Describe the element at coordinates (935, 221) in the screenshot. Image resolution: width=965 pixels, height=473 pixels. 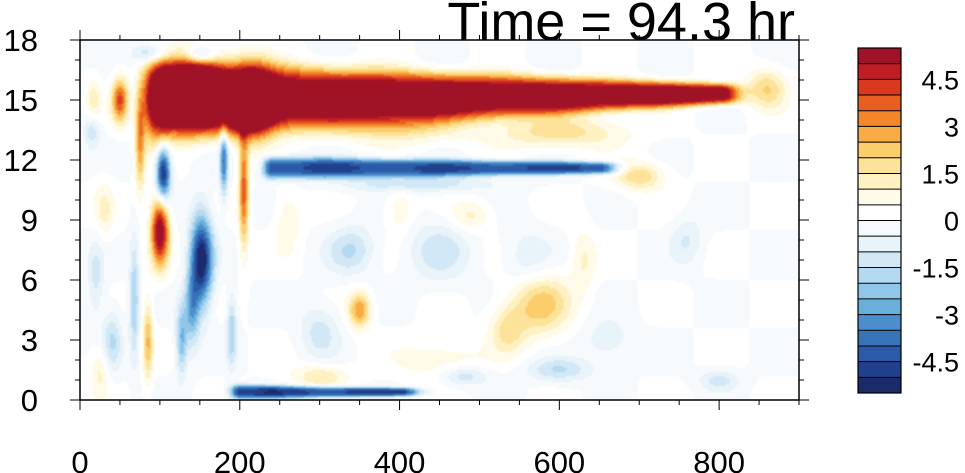
I see `colorbar-tick-labels: 4.5 3 1.5 0 -1.5 -3 -4.5` at that location.